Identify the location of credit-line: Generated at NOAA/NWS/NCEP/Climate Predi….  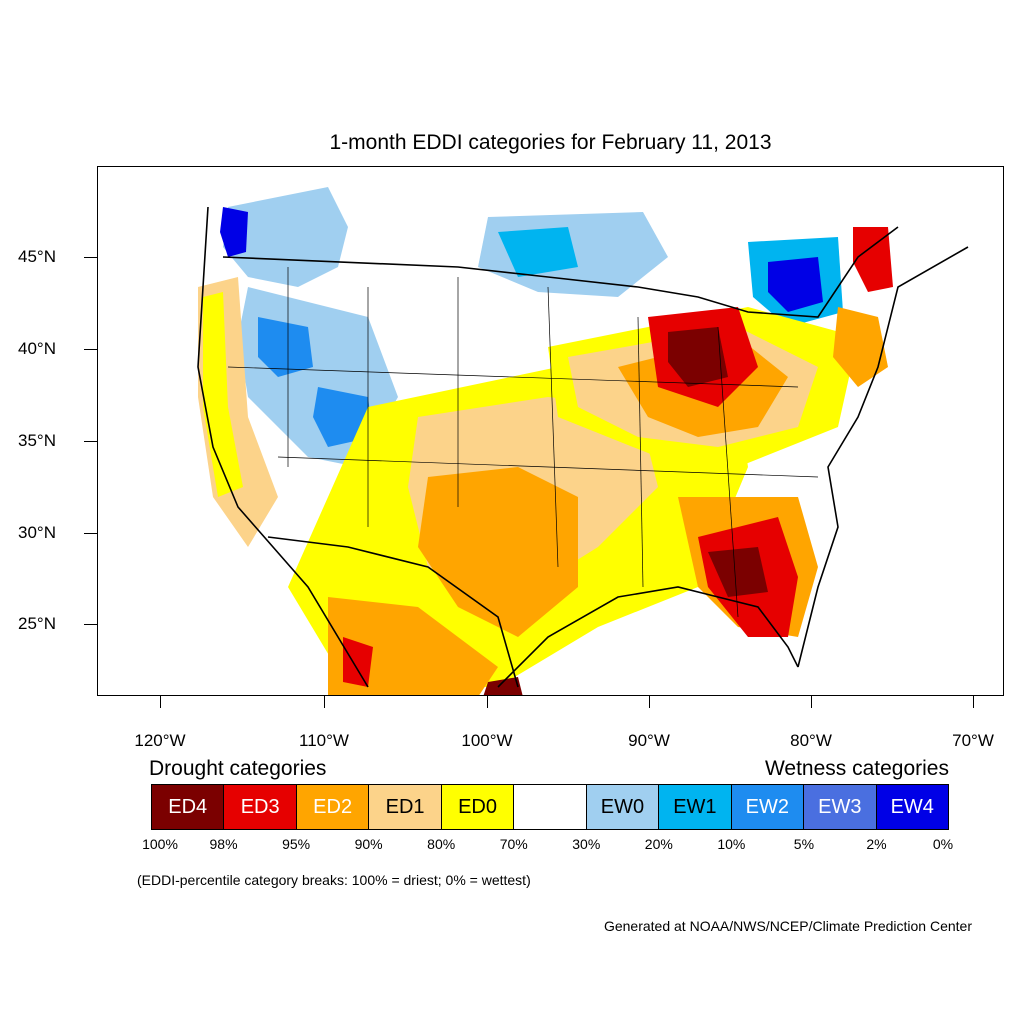
(787, 926).